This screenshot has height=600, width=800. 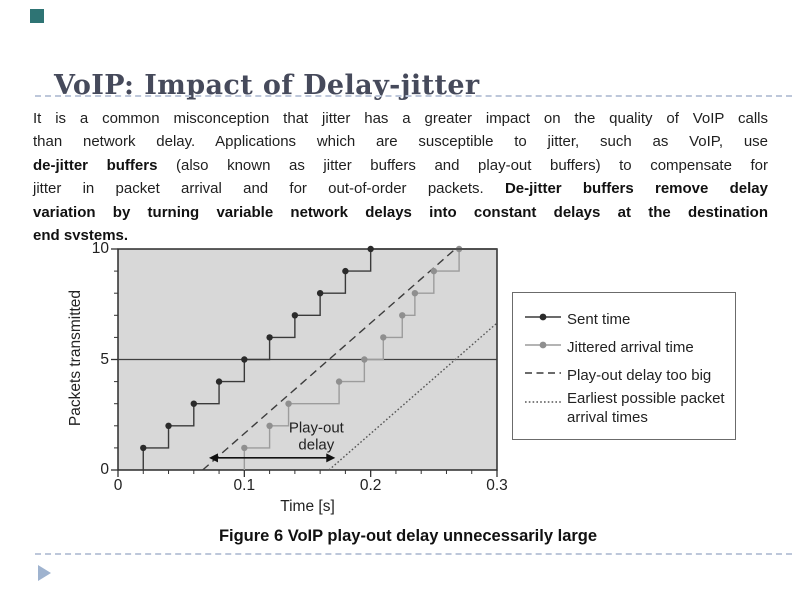 What do you see at coordinates (413, 554) in the screenshot?
I see `footer-separator` at bounding box center [413, 554].